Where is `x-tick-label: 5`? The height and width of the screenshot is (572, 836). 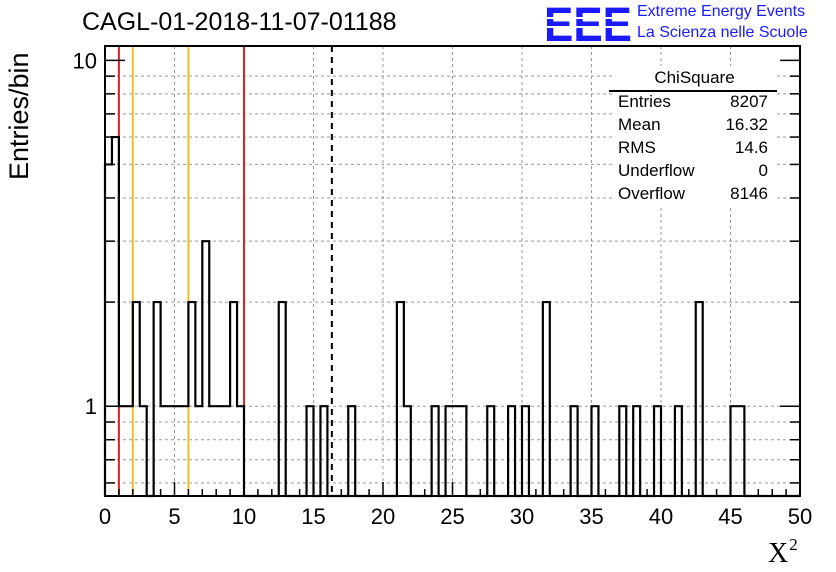
x-tick-label: 5 is located at coordinates (174, 516).